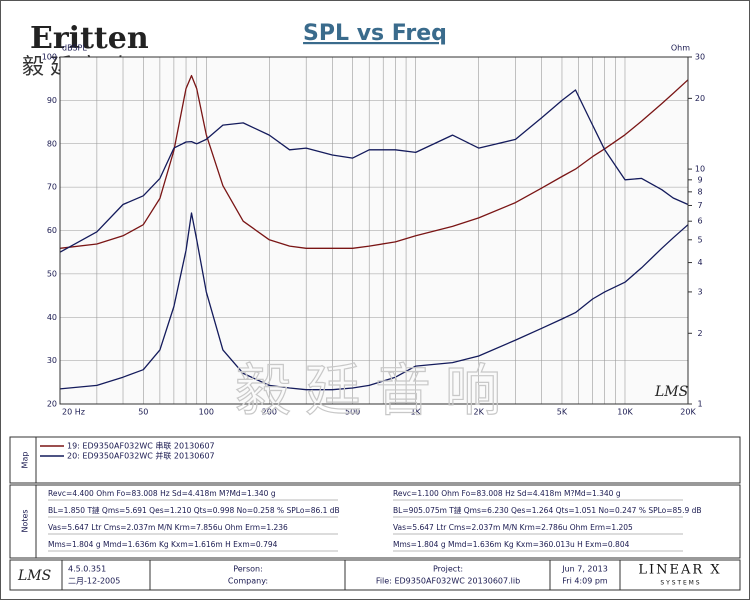 The image size is (750, 604). What do you see at coordinates (375, 521) in the screenshot?
I see `notes-panel` at bounding box center [375, 521].